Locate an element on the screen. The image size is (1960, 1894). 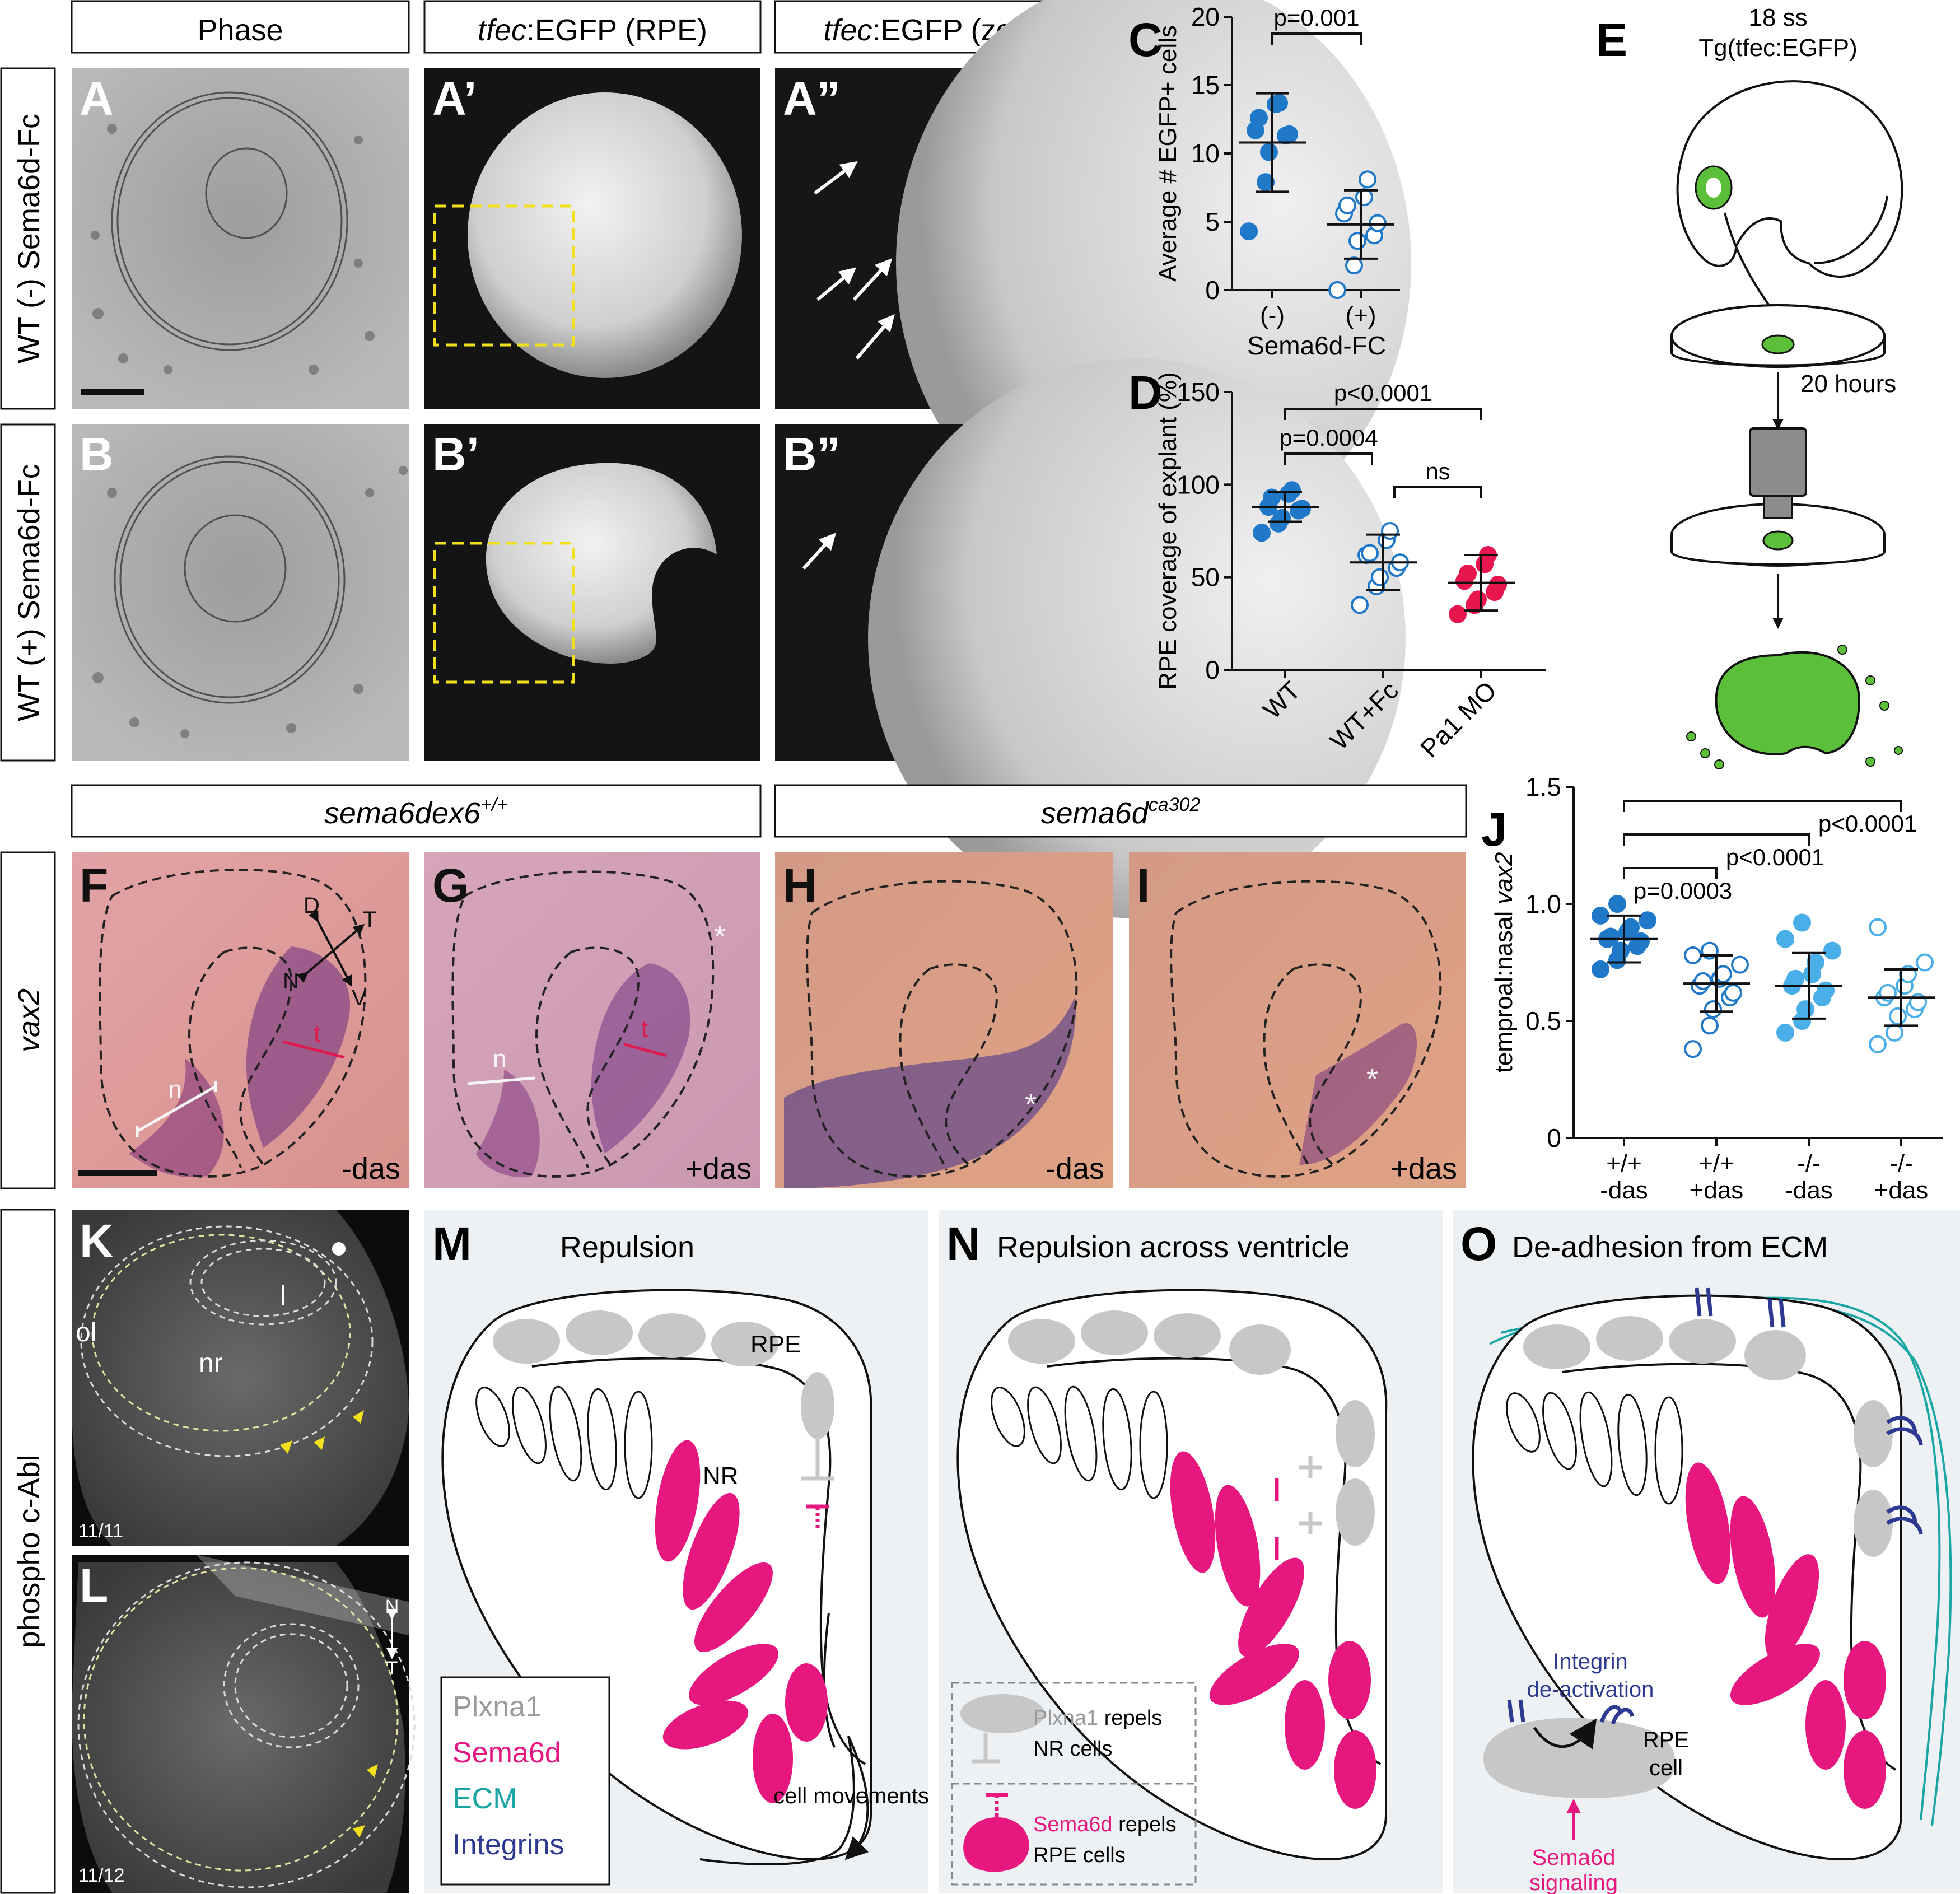
label-t-g: t is located at coordinates (644, 1029).